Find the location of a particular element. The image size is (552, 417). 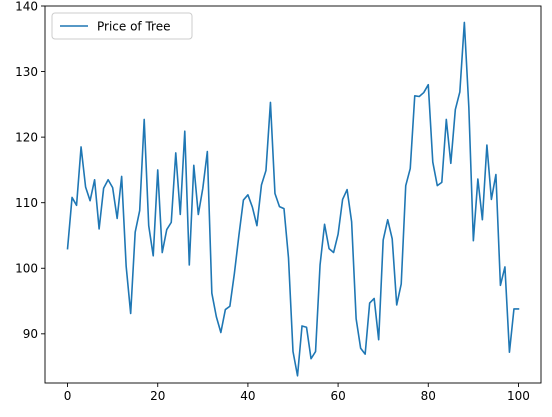

y-tick-label: 130 is located at coordinates (26, 72).